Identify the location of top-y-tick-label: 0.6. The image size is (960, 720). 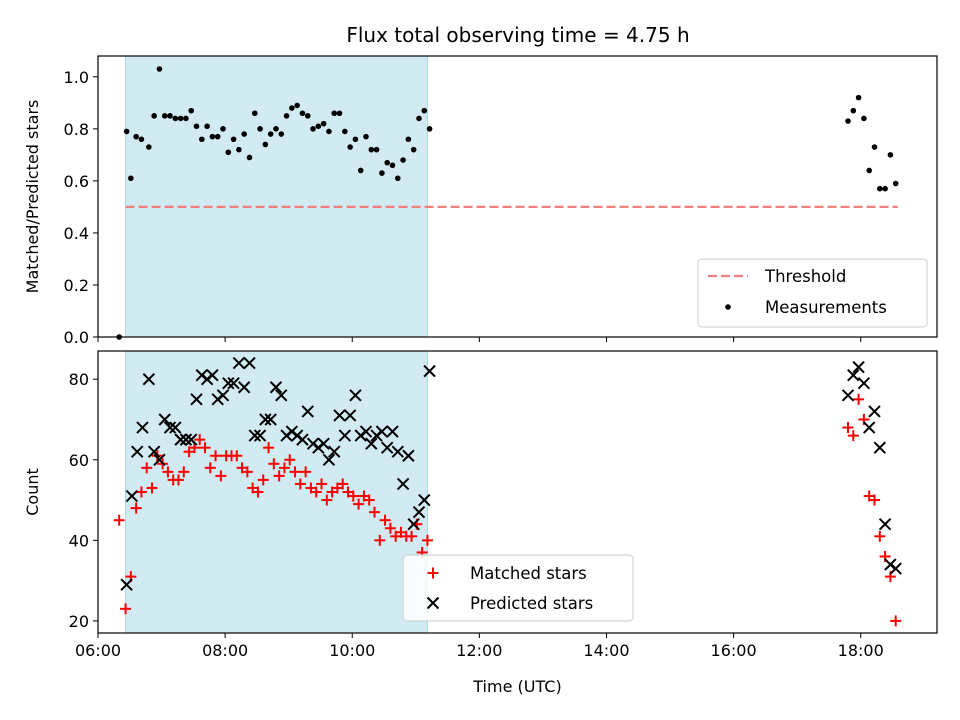
(76, 181).